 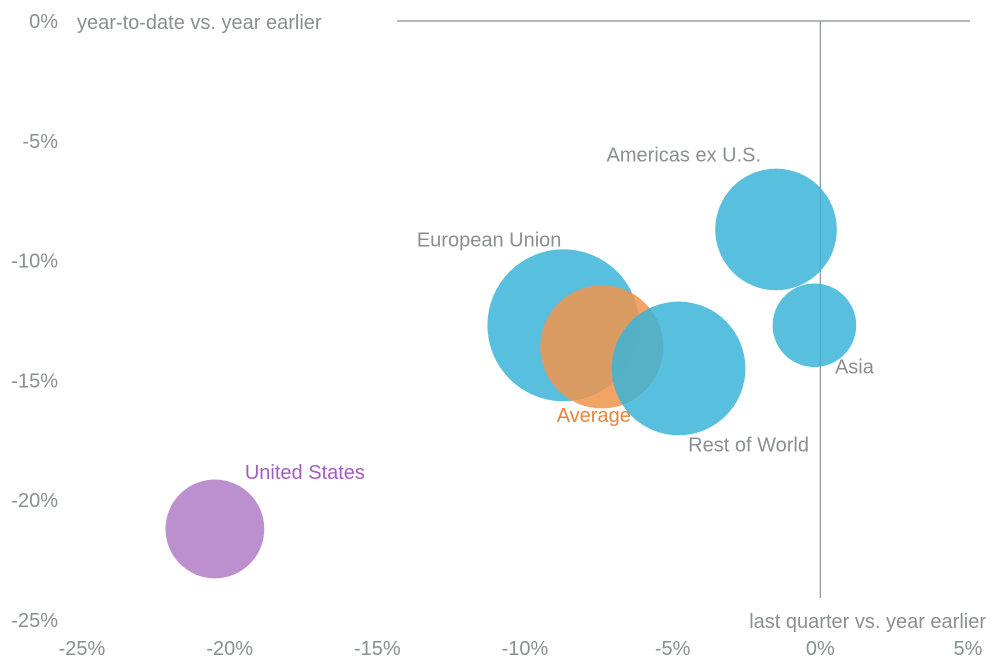 I want to click on x-tick-label: -5%, so click(x=673, y=649).